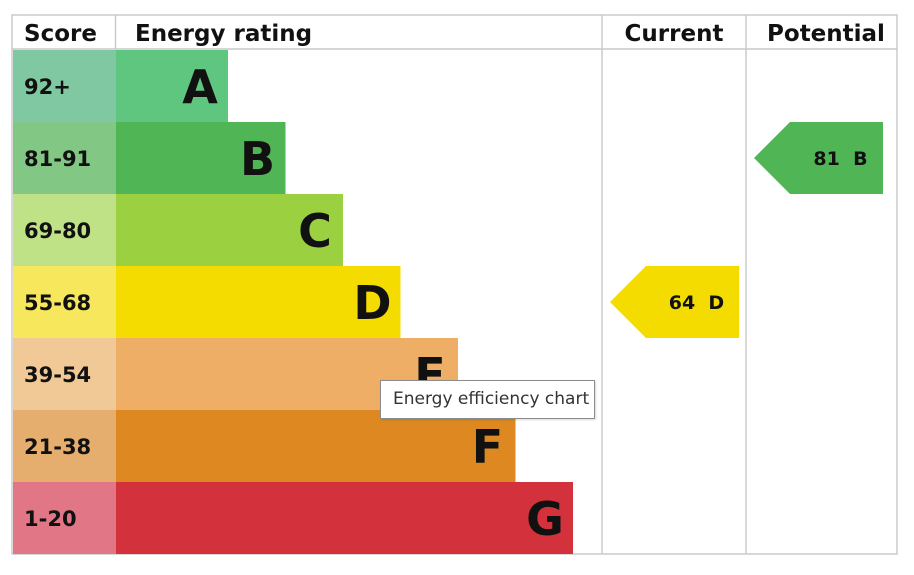  Describe the element at coordinates (57, 303) in the screenshot. I see `score-label-d: 55-68` at that location.